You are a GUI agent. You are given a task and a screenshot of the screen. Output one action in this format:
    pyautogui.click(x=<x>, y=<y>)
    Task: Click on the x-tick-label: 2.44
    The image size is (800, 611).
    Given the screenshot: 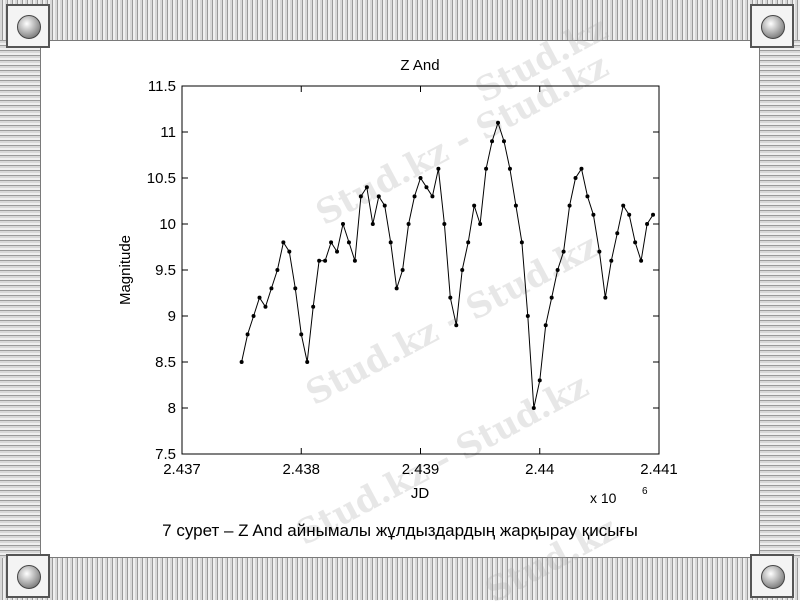 What is the action you would take?
    pyautogui.click(x=539, y=469)
    